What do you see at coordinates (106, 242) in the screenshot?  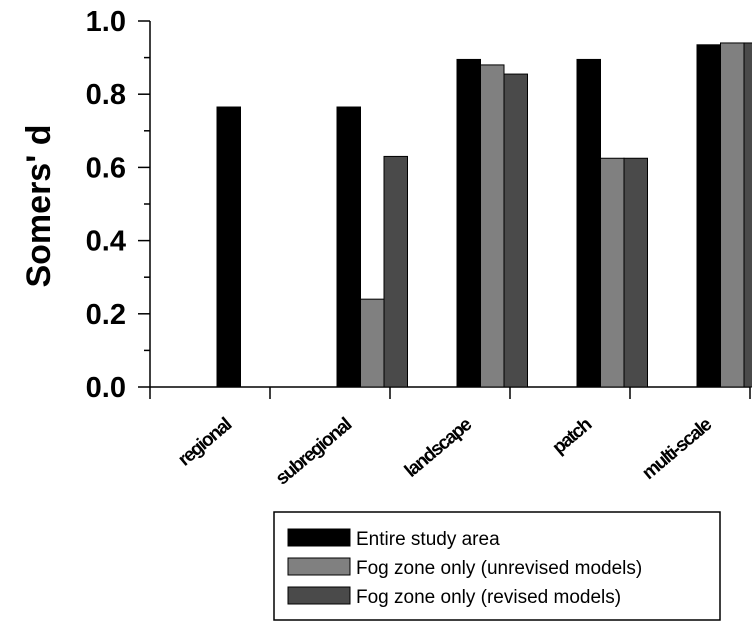 I see `y-tick-label: 0.4` at bounding box center [106, 242].